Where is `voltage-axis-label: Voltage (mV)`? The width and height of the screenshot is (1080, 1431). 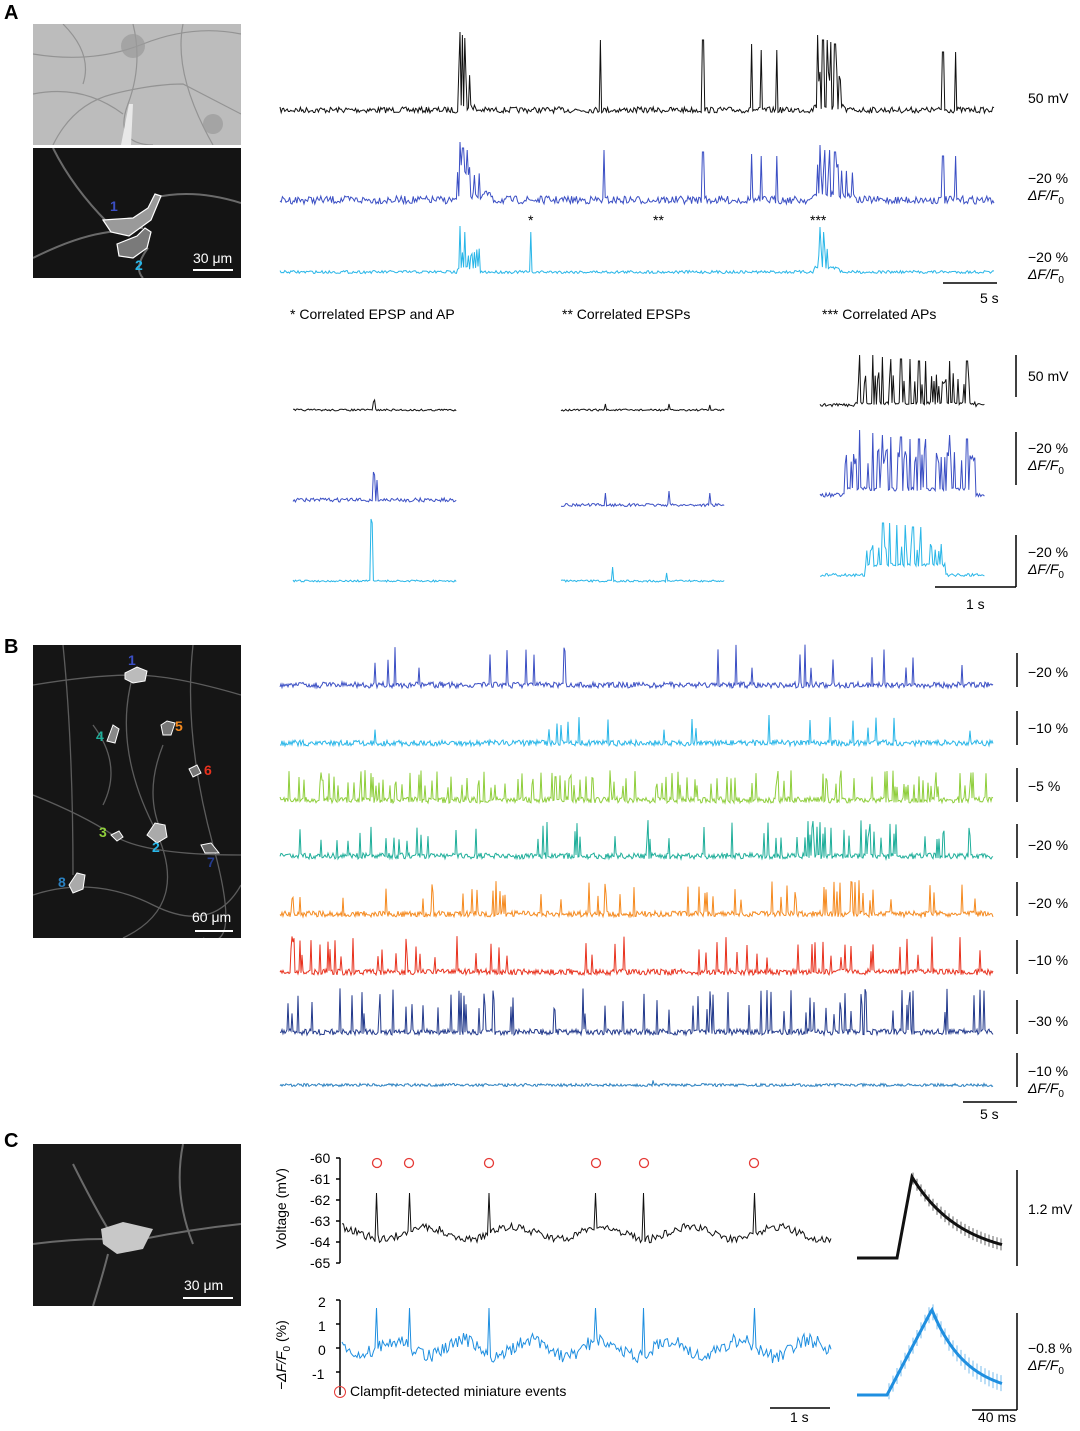
voltage-axis-label: Voltage (mV) is located at coordinates (281, 1208).